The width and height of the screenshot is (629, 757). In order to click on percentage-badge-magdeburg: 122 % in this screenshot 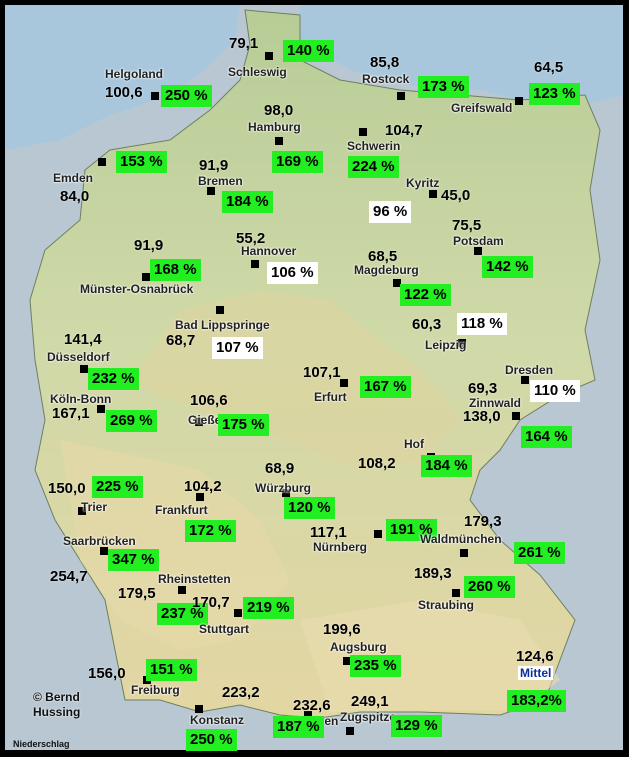, I will do `click(425, 295)`.